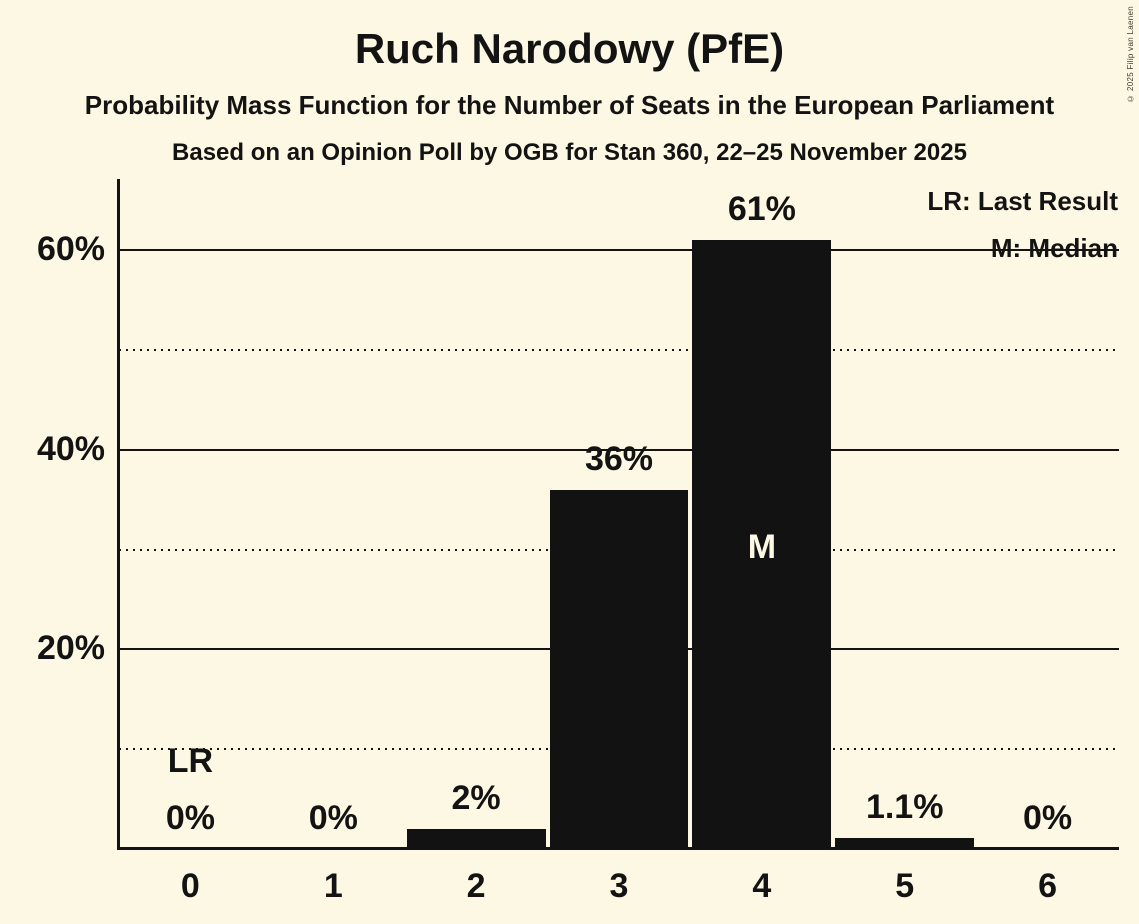  I want to click on x-tick-label: 6, so click(1048, 886).